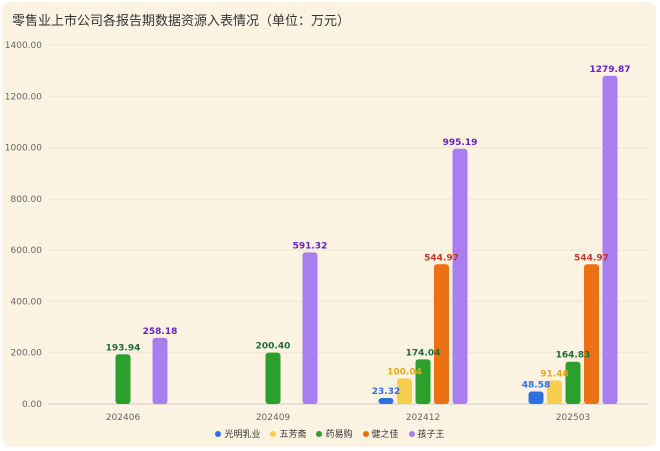 The image size is (660, 451). What do you see at coordinates (610, 70) in the screenshot?
I see `data-label: 1279.87` at bounding box center [610, 70].